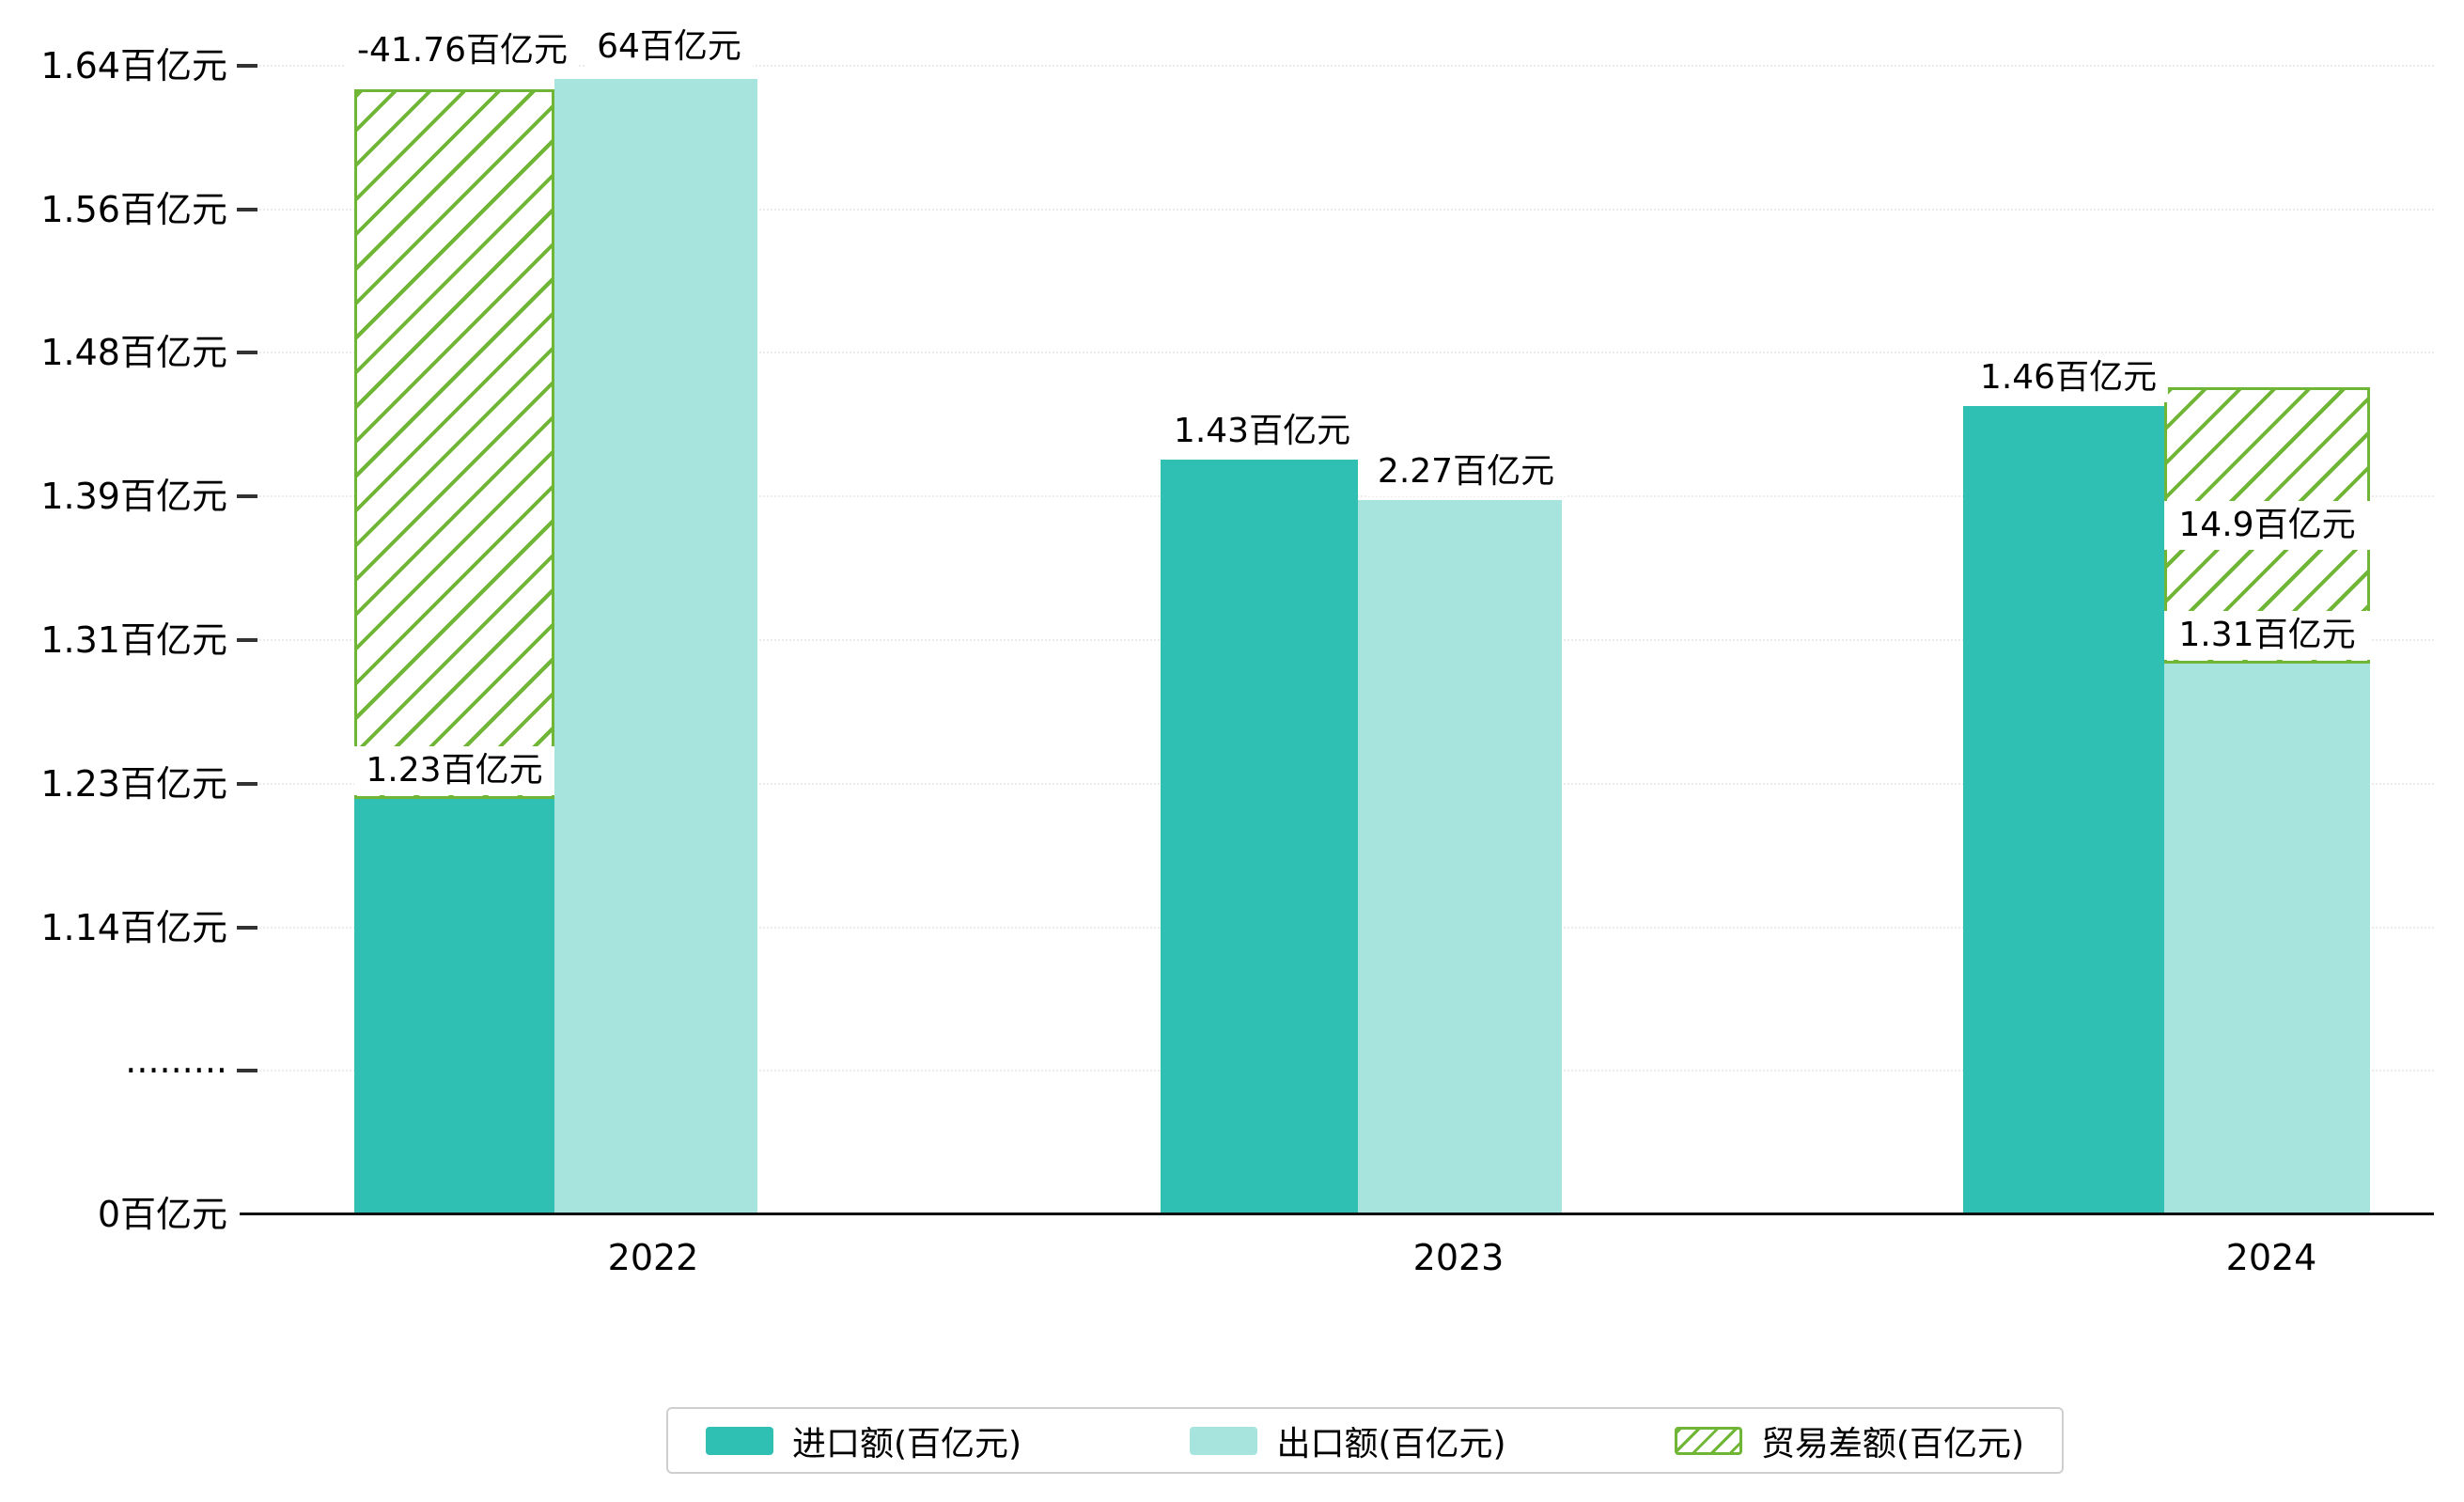  Describe the element at coordinates (1391, 1444) in the screenshot. I see `legend-label-export: 出口额(百亿元)` at that location.